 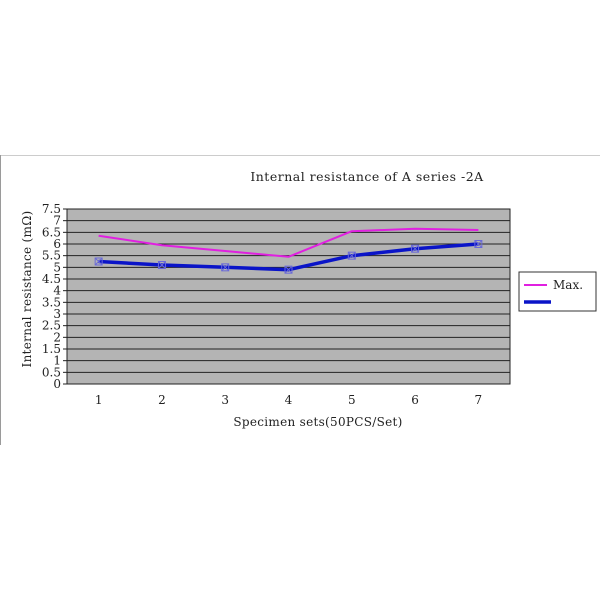 I want to click on legend-box, so click(x=557, y=291).